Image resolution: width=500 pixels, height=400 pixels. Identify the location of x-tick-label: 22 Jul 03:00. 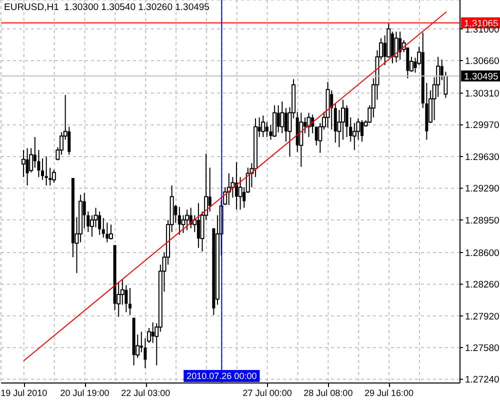
(145, 393).